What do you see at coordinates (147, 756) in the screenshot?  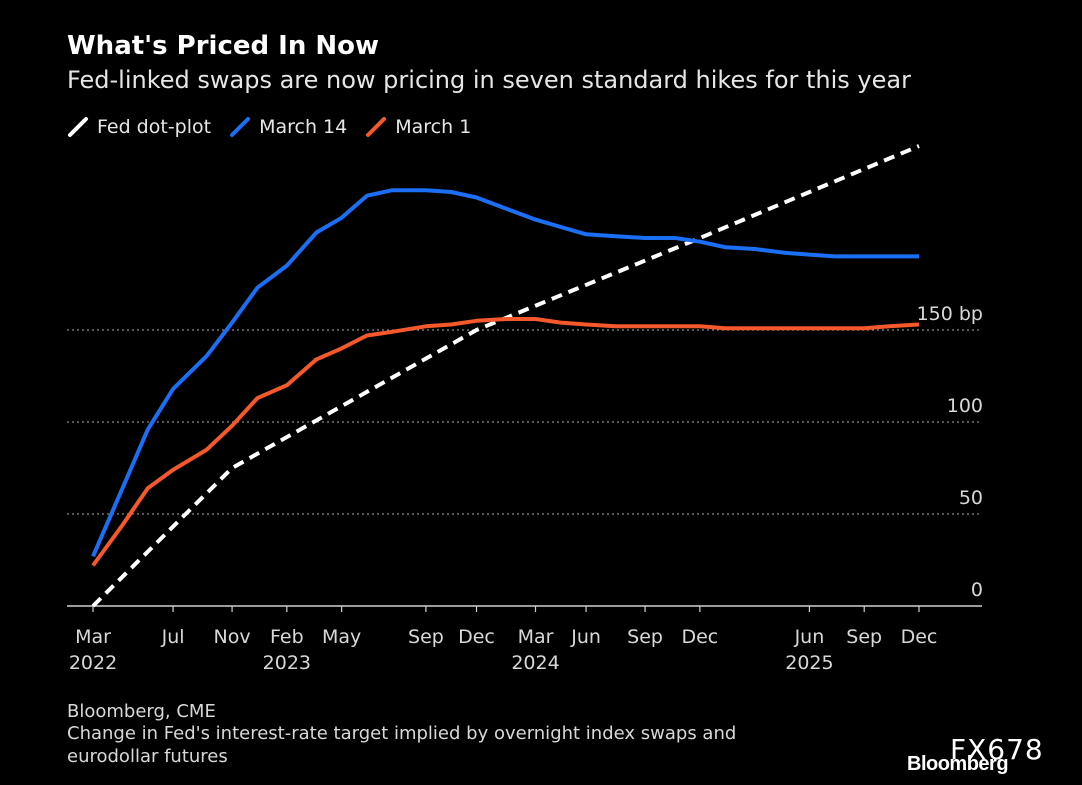 I see `chart-note-line-2: eurodollar futures` at bounding box center [147, 756].